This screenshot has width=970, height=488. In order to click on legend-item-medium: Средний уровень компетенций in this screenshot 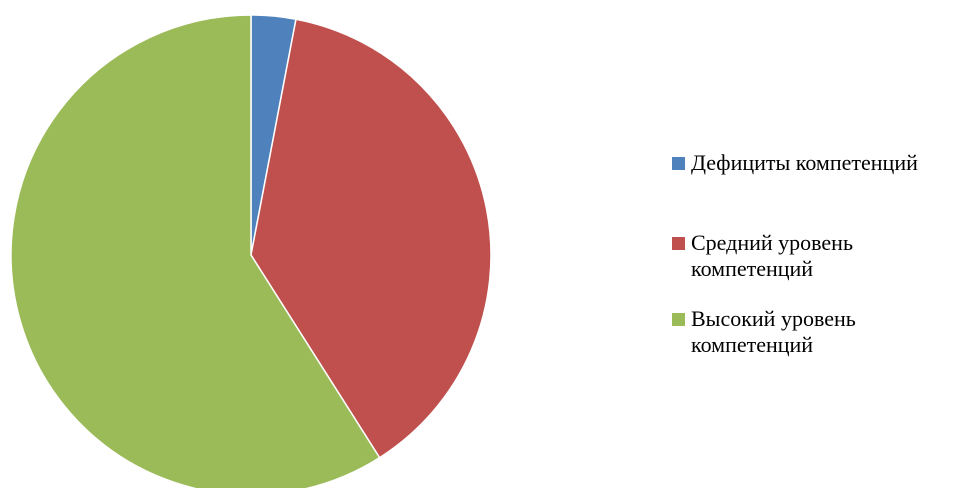, I will do `click(781, 256)`.